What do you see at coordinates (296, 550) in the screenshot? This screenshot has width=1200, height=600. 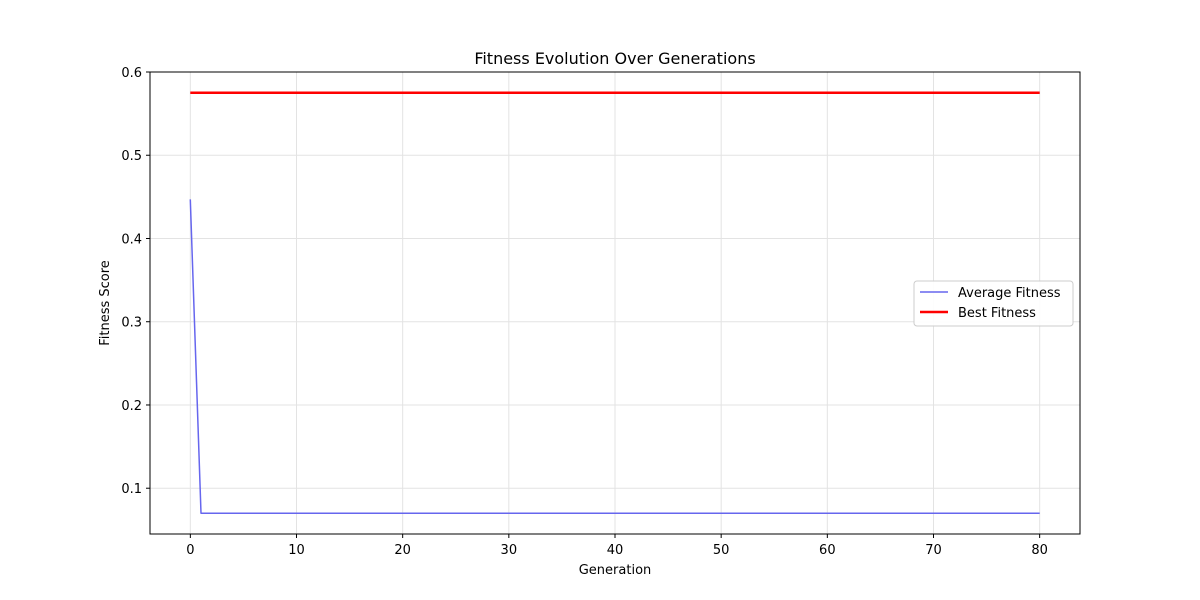 I see `x-tick-label: 10` at bounding box center [296, 550].